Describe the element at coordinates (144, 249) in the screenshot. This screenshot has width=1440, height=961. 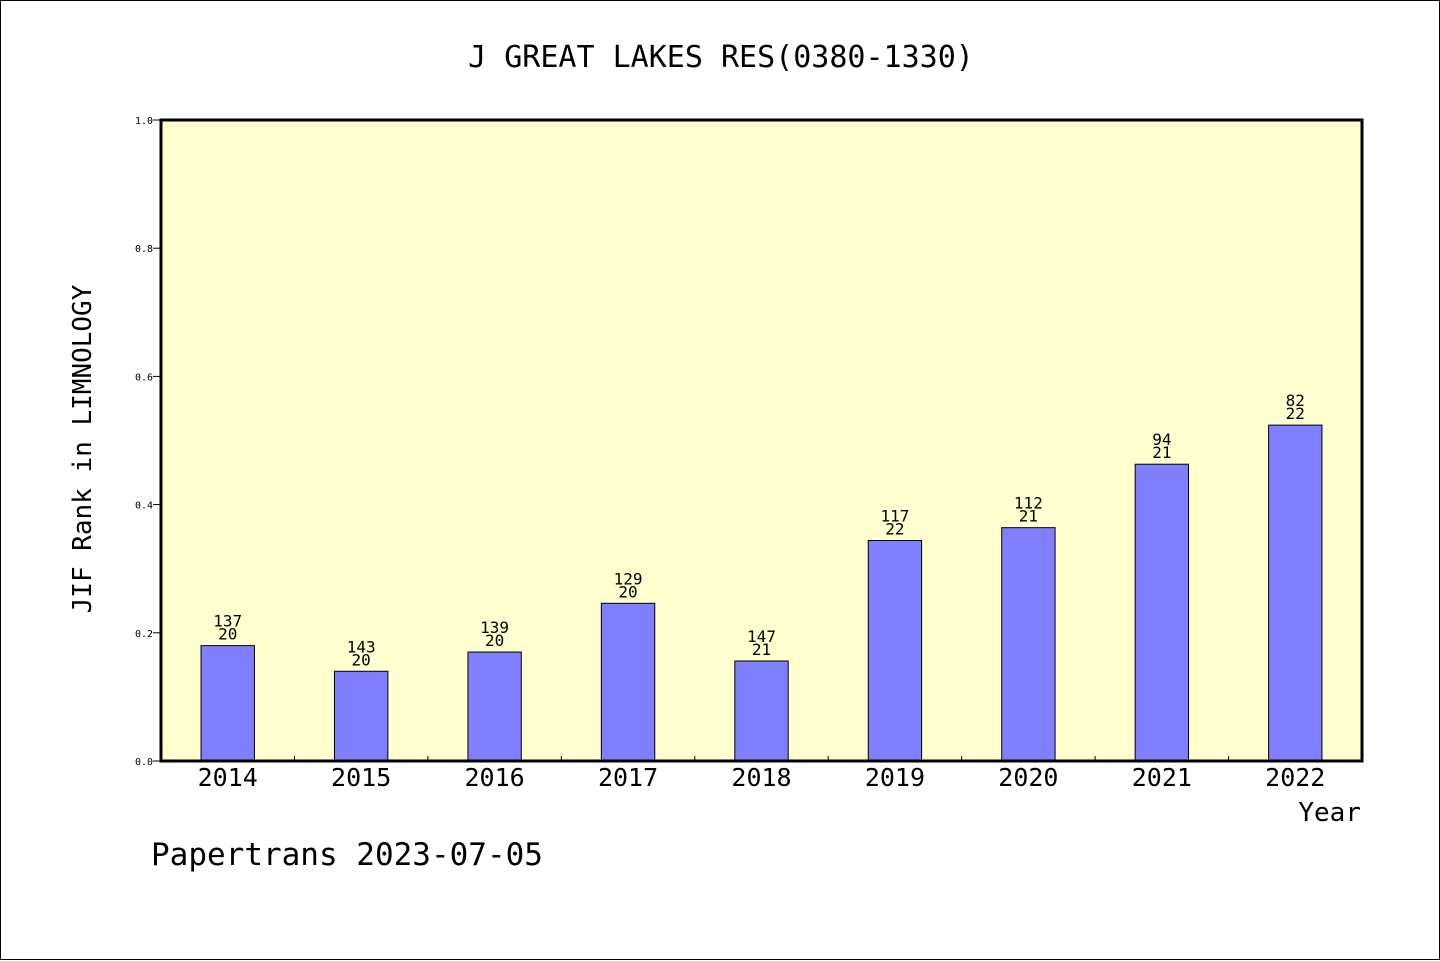
I see `y-tick-label-0.8: 0.8` at that location.